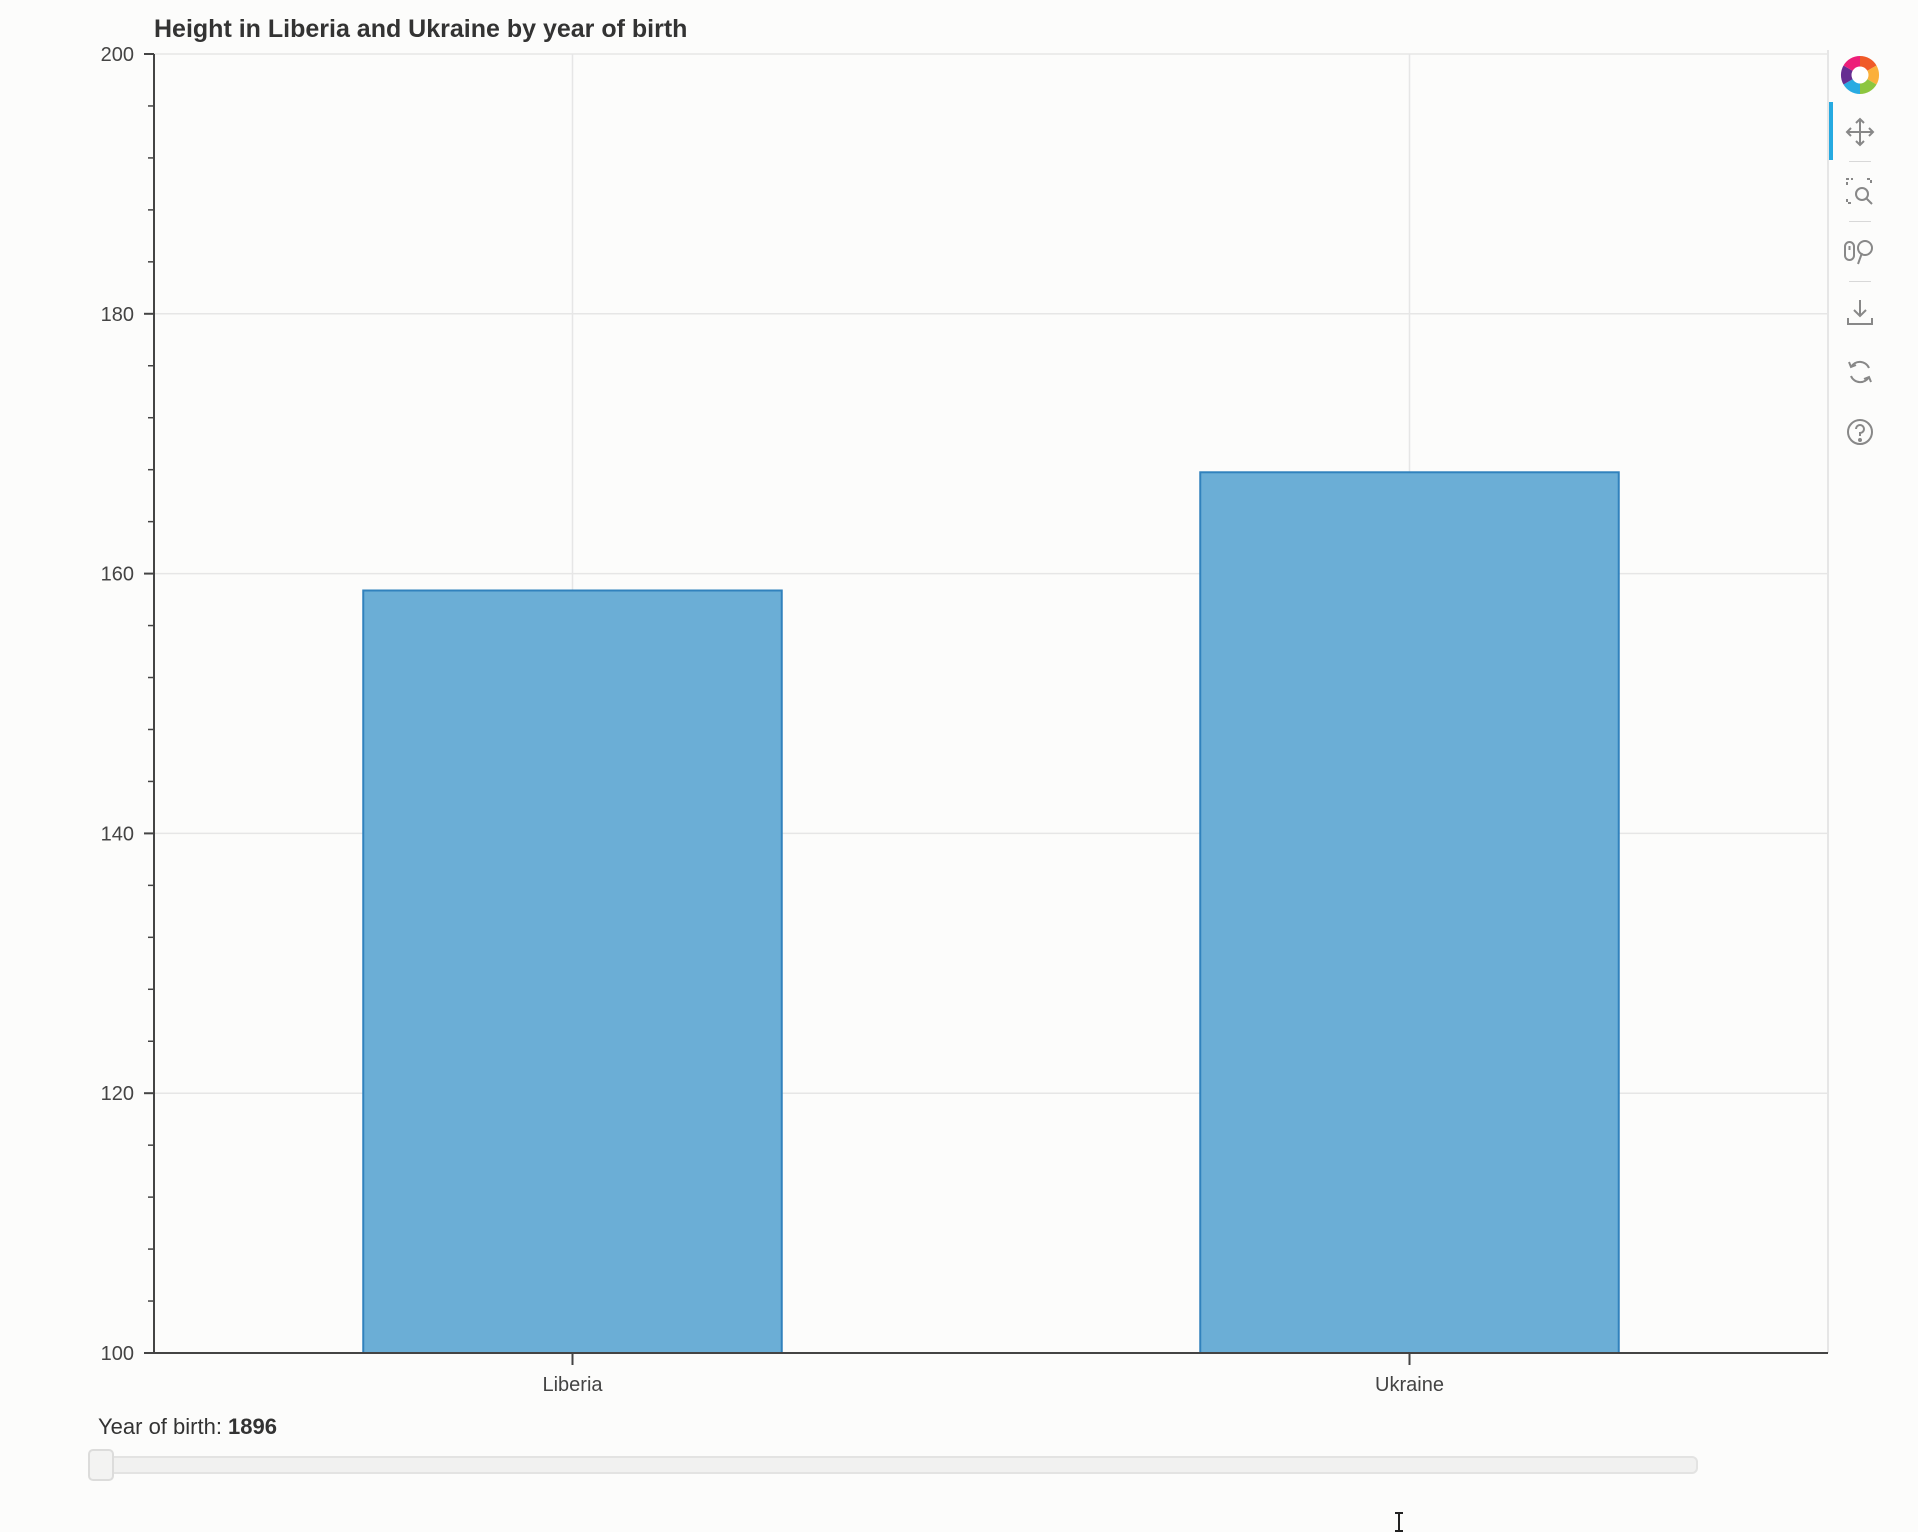  Describe the element at coordinates (1860, 75) in the screenshot. I see `bokeh-logo-icon` at that location.